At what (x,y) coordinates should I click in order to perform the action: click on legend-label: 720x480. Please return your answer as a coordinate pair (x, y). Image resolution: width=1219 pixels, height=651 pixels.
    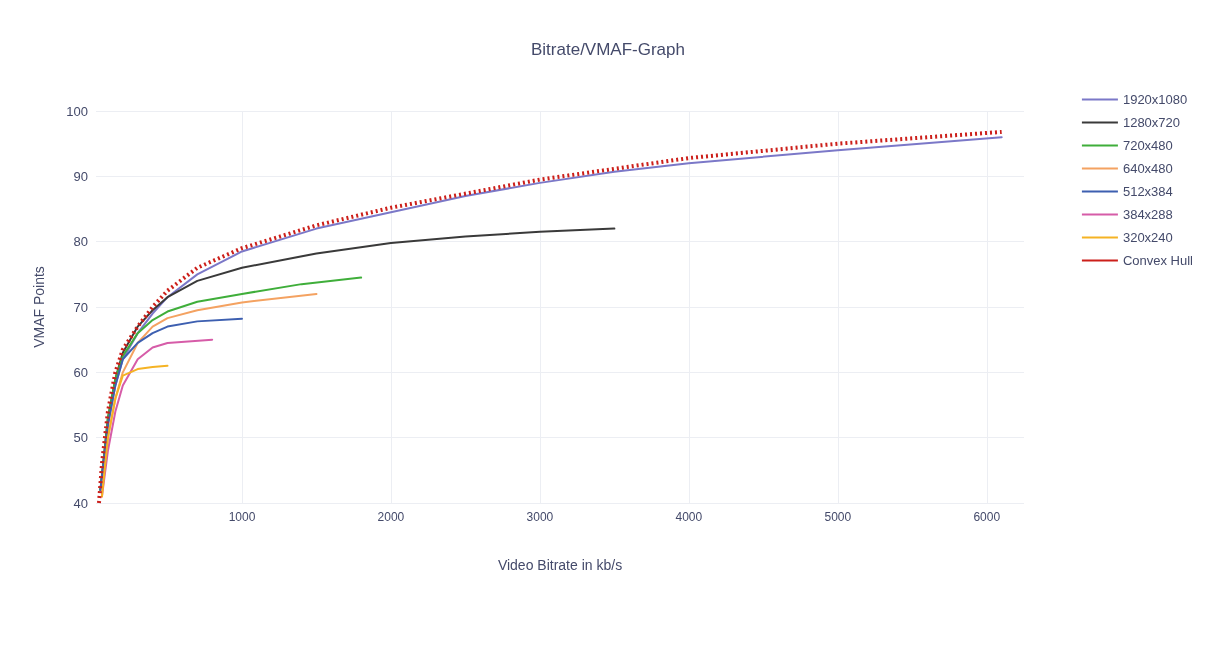
    Looking at the image, I should click on (1147, 145).